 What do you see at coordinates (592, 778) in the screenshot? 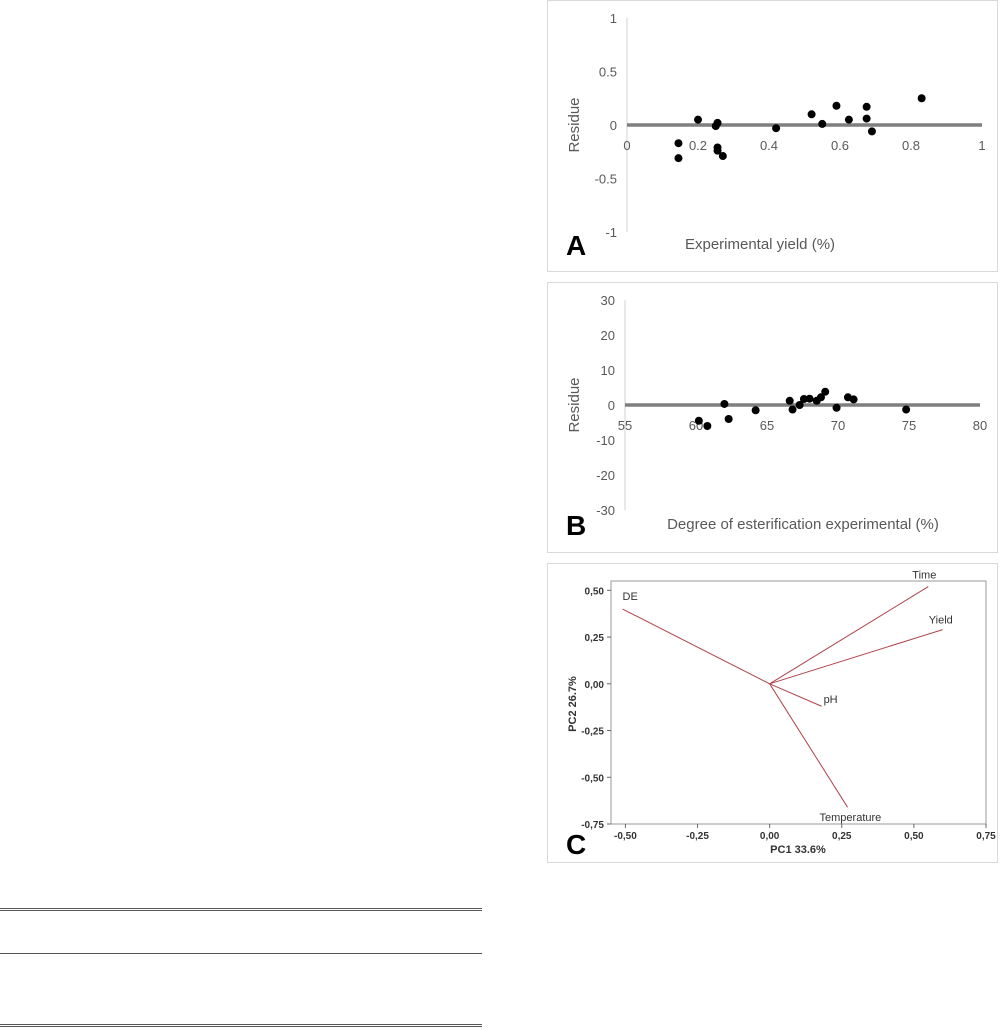
I see `y-tick-label: -0,50` at bounding box center [592, 778].